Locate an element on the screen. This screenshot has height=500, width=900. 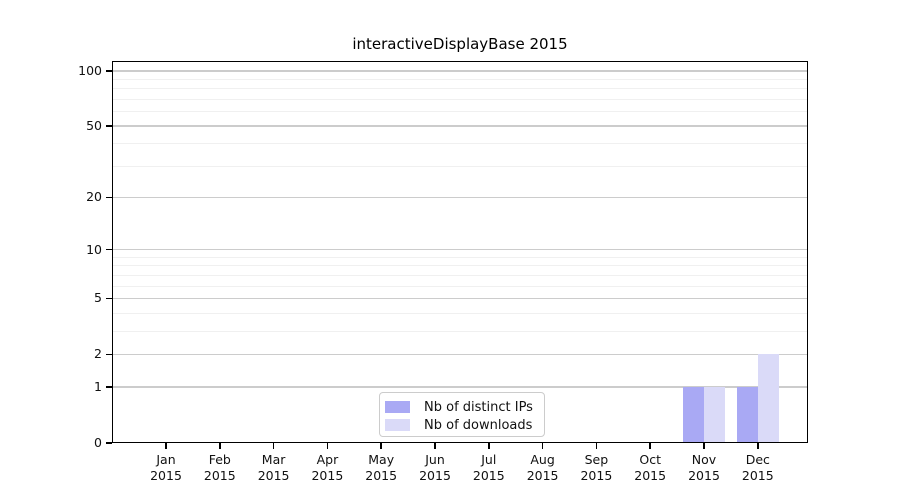
legend: Nb of distinct IPs Nb of downloads is located at coordinates (462, 414).